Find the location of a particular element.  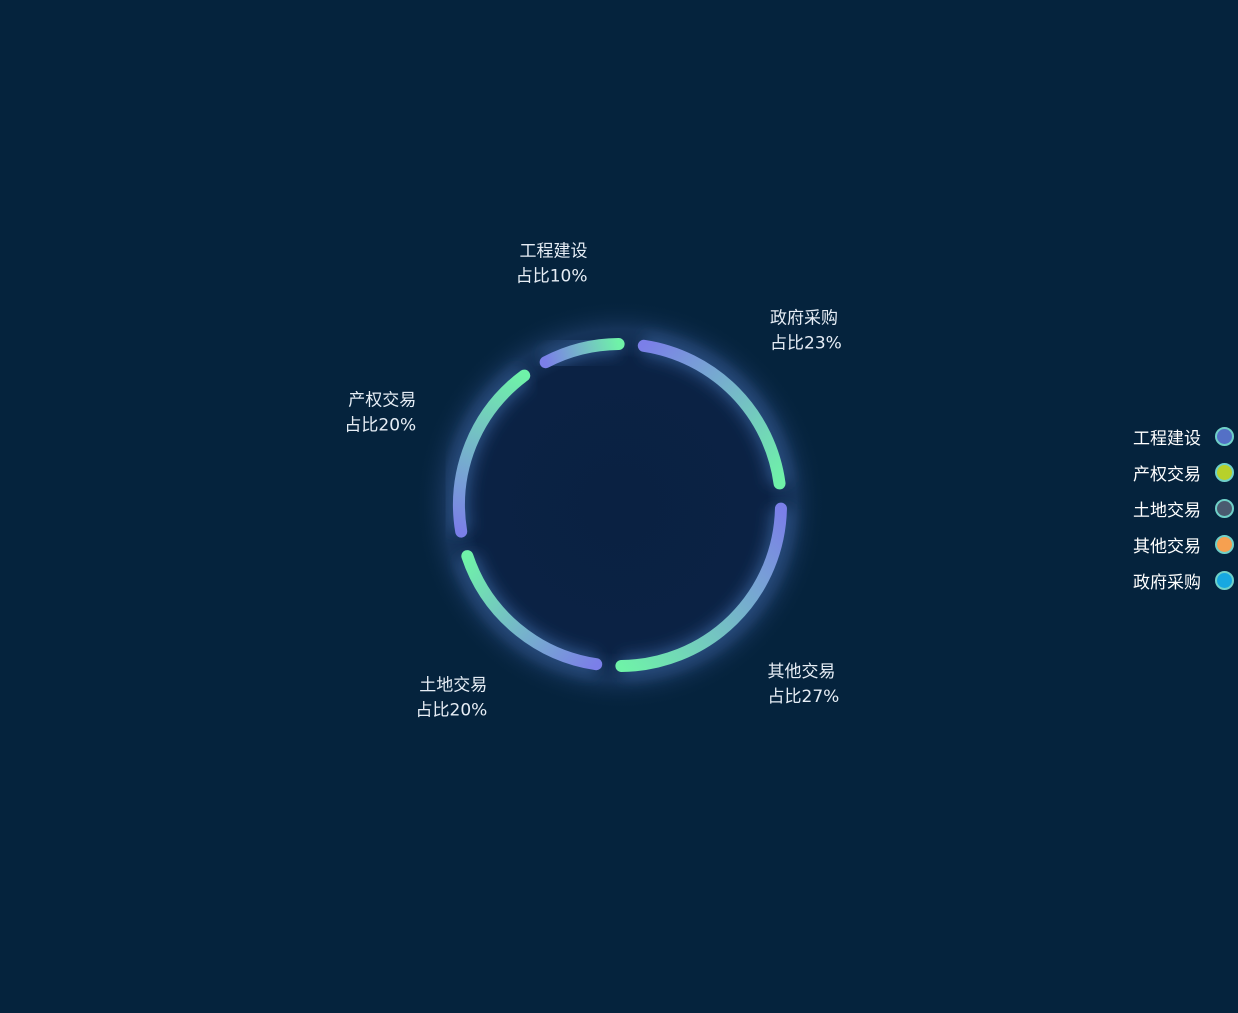

slice-label-3: 产权交易占比20% is located at coordinates (380, 412).